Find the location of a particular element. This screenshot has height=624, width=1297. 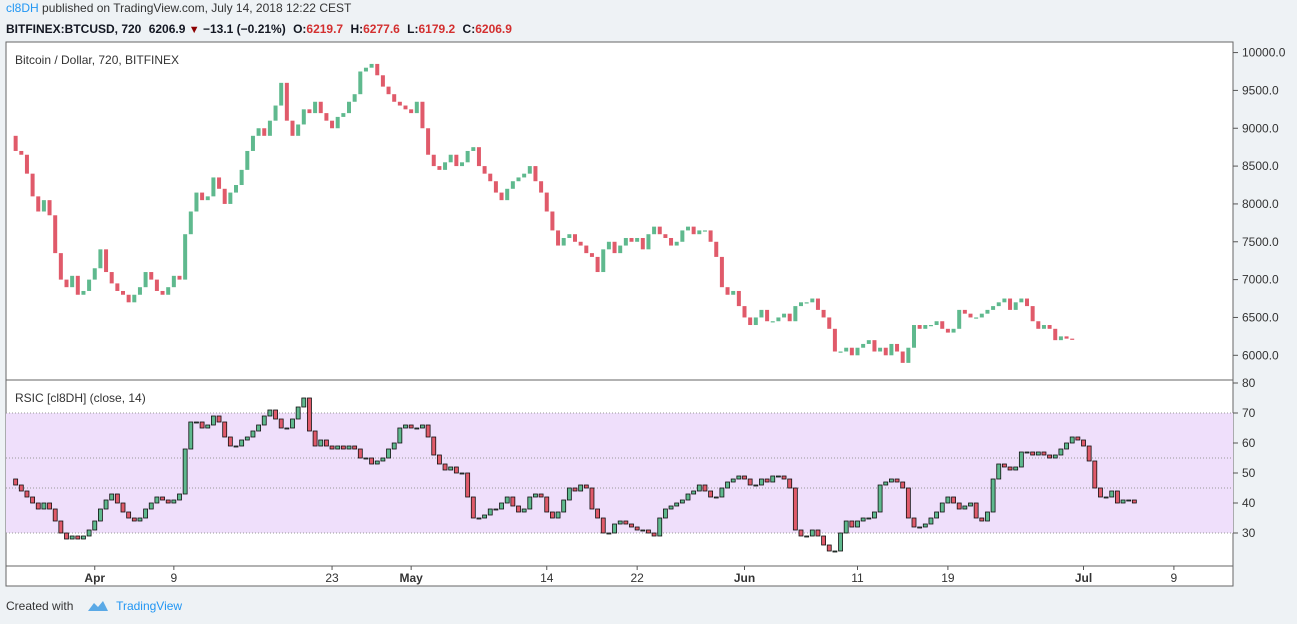

footer: Created with TradingView is located at coordinates (94, 606).